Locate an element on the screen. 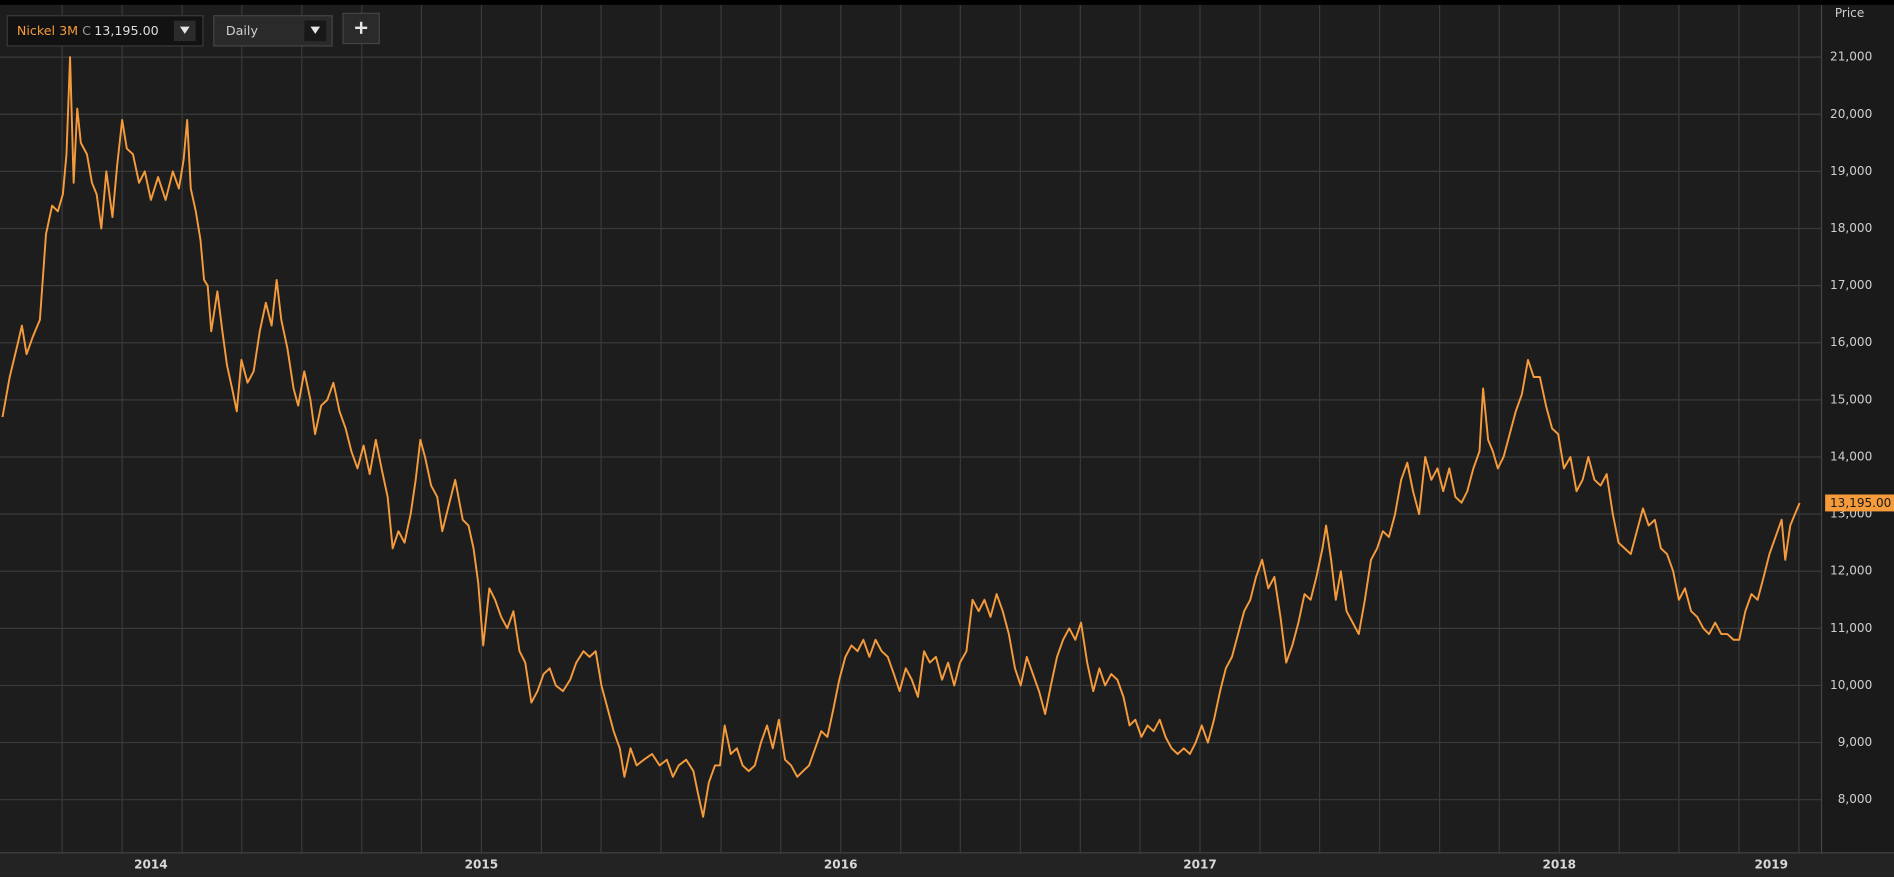 This screenshot has width=1894, height=877. instrument-selector: Nickel 3M C 13,195.00 is located at coordinates (105, 31).